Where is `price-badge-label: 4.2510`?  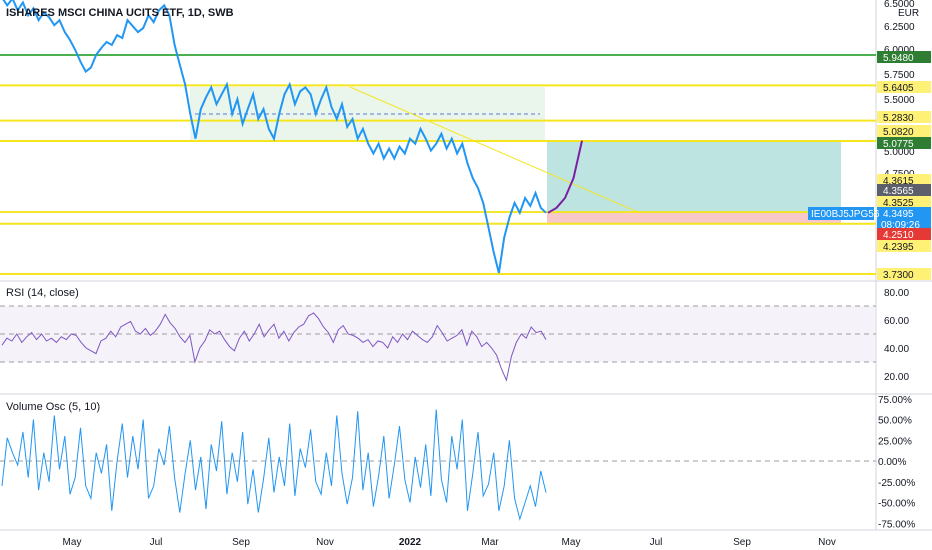 price-badge-label: 4.2510 is located at coordinates (898, 235).